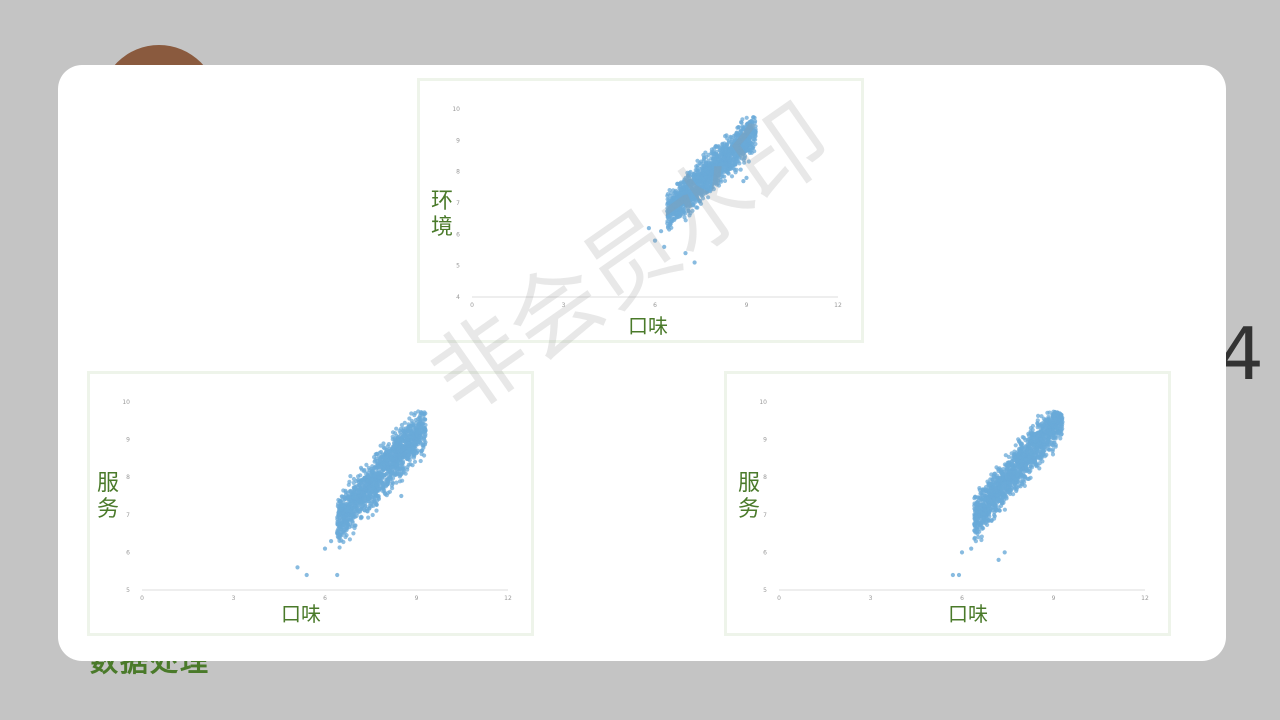 The image size is (1280, 720). What do you see at coordinates (458, 297) in the screenshot?
I see `y-tick-label: 4` at bounding box center [458, 297].